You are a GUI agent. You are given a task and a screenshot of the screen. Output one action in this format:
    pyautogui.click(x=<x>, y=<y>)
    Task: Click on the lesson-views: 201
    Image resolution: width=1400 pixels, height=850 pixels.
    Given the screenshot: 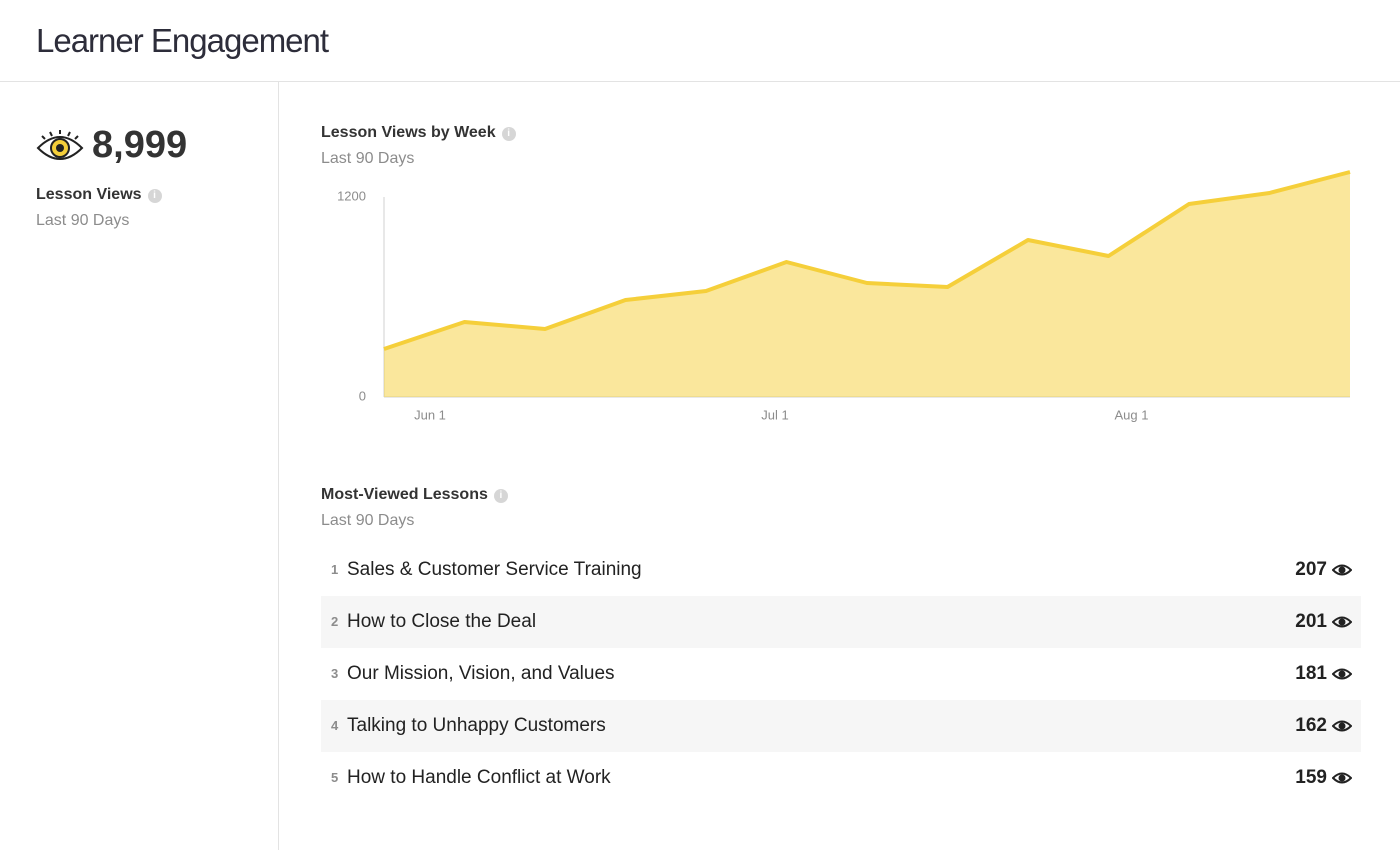 What is the action you would take?
    pyautogui.click(x=1311, y=621)
    